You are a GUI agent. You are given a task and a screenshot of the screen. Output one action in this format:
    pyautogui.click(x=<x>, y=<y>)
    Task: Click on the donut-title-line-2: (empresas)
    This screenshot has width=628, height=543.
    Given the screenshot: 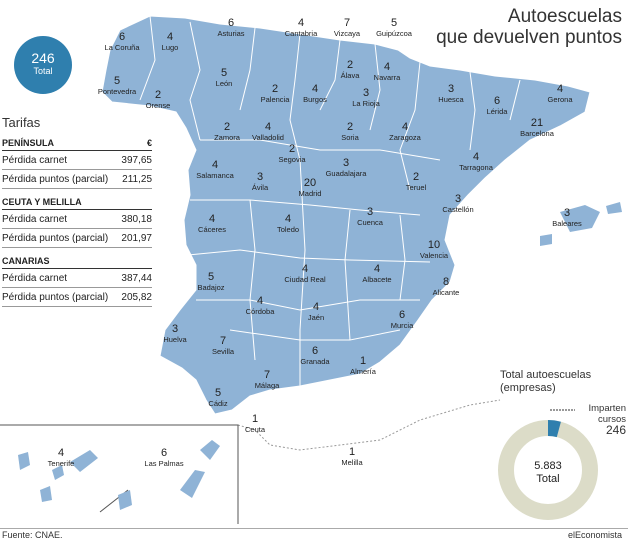 What is the action you would take?
    pyautogui.click(x=528, y=388)
    